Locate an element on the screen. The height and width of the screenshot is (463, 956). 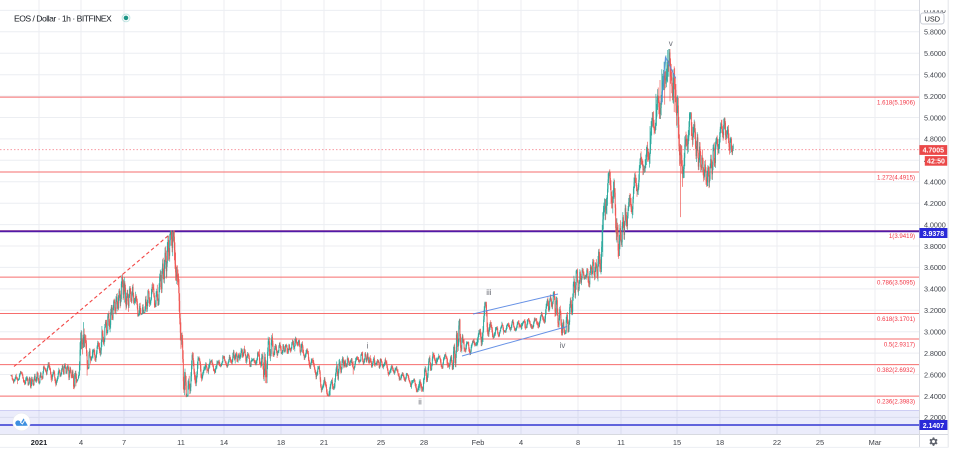
svg-text: 5.4000 is located at coordinates (935, 75).